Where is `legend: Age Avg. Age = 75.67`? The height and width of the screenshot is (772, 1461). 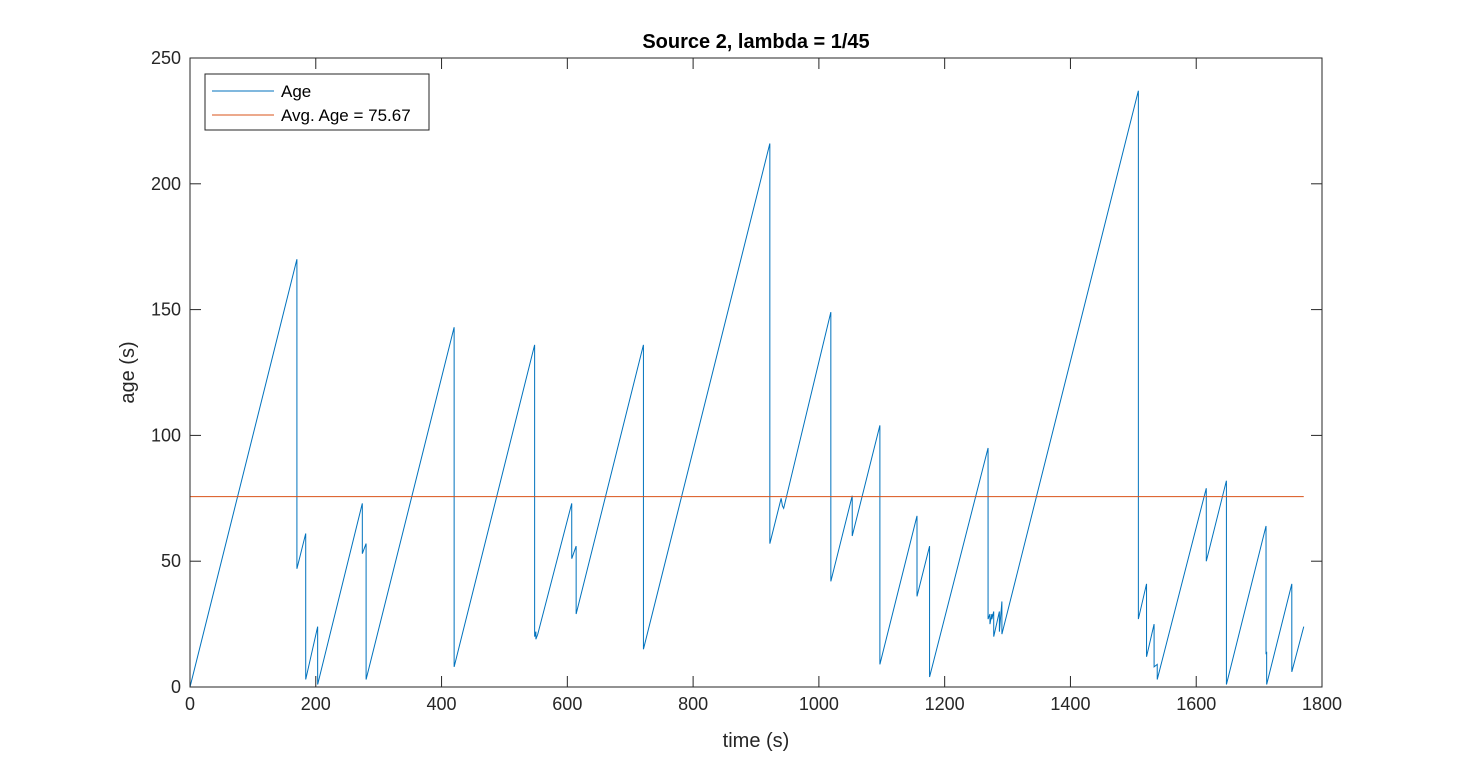 legend: Age Avg. Age = 75.67 is located at coordinates (317, 102).